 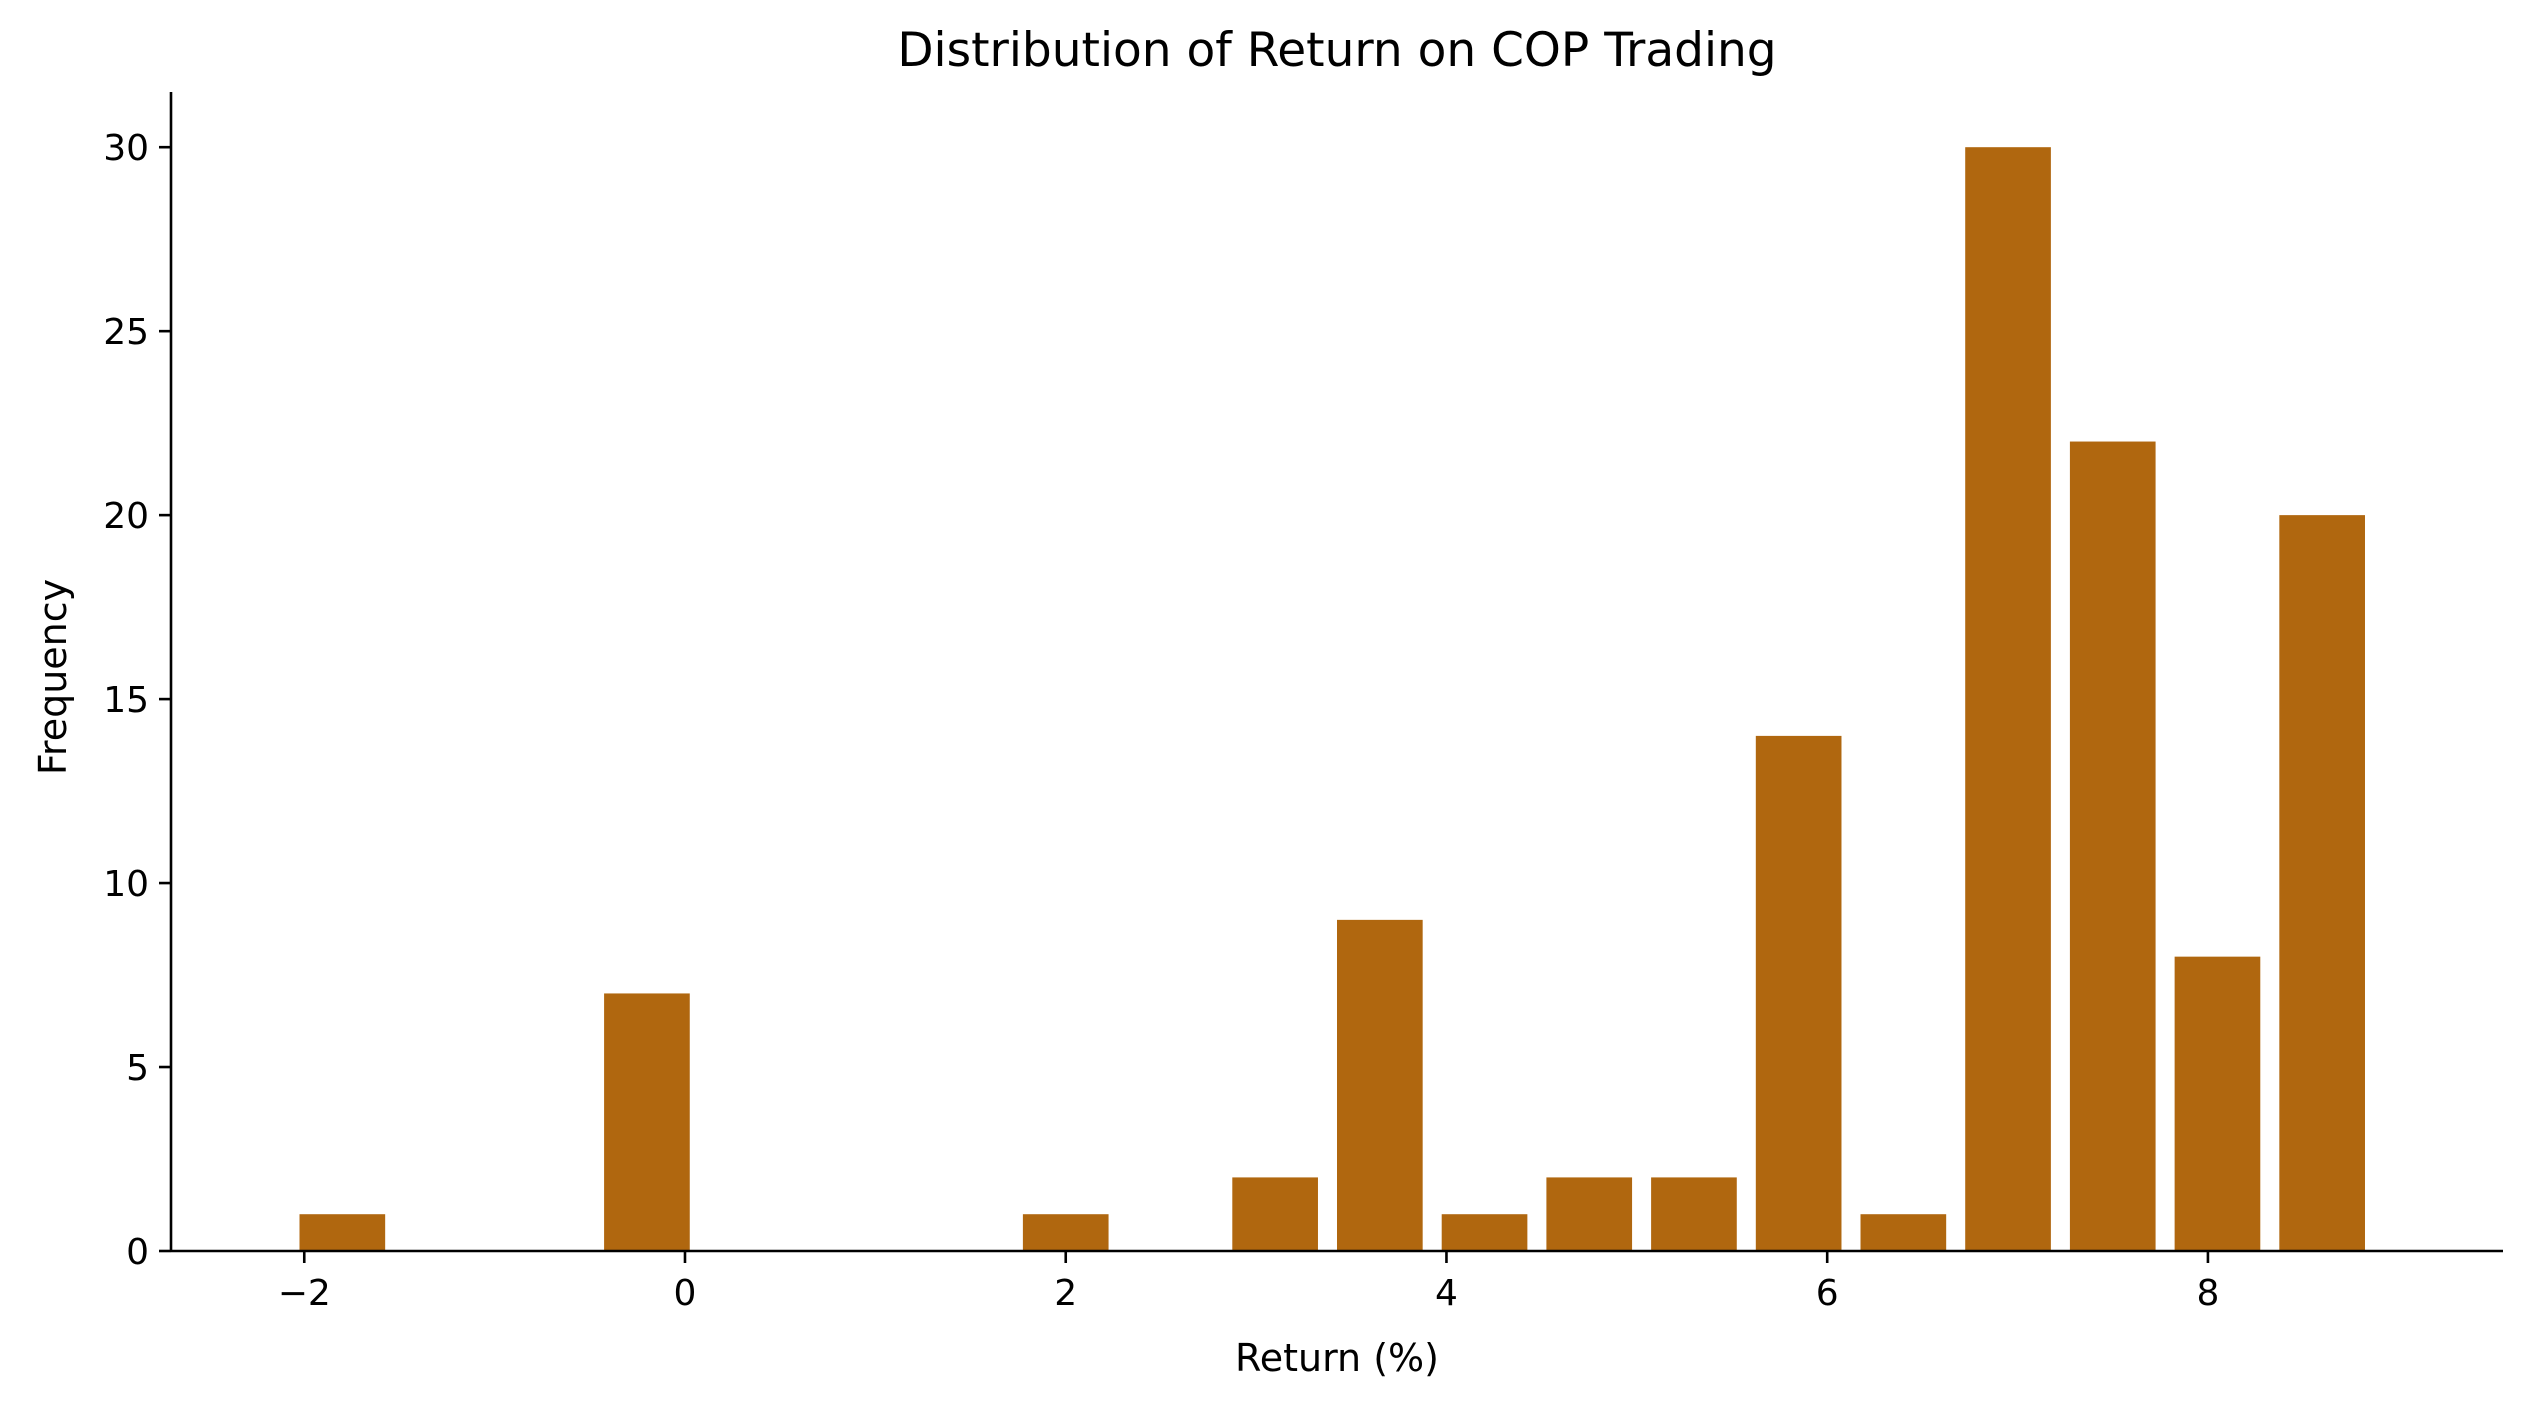 I want to click on y-tick-label: 0, so click(x=137, y=1252).